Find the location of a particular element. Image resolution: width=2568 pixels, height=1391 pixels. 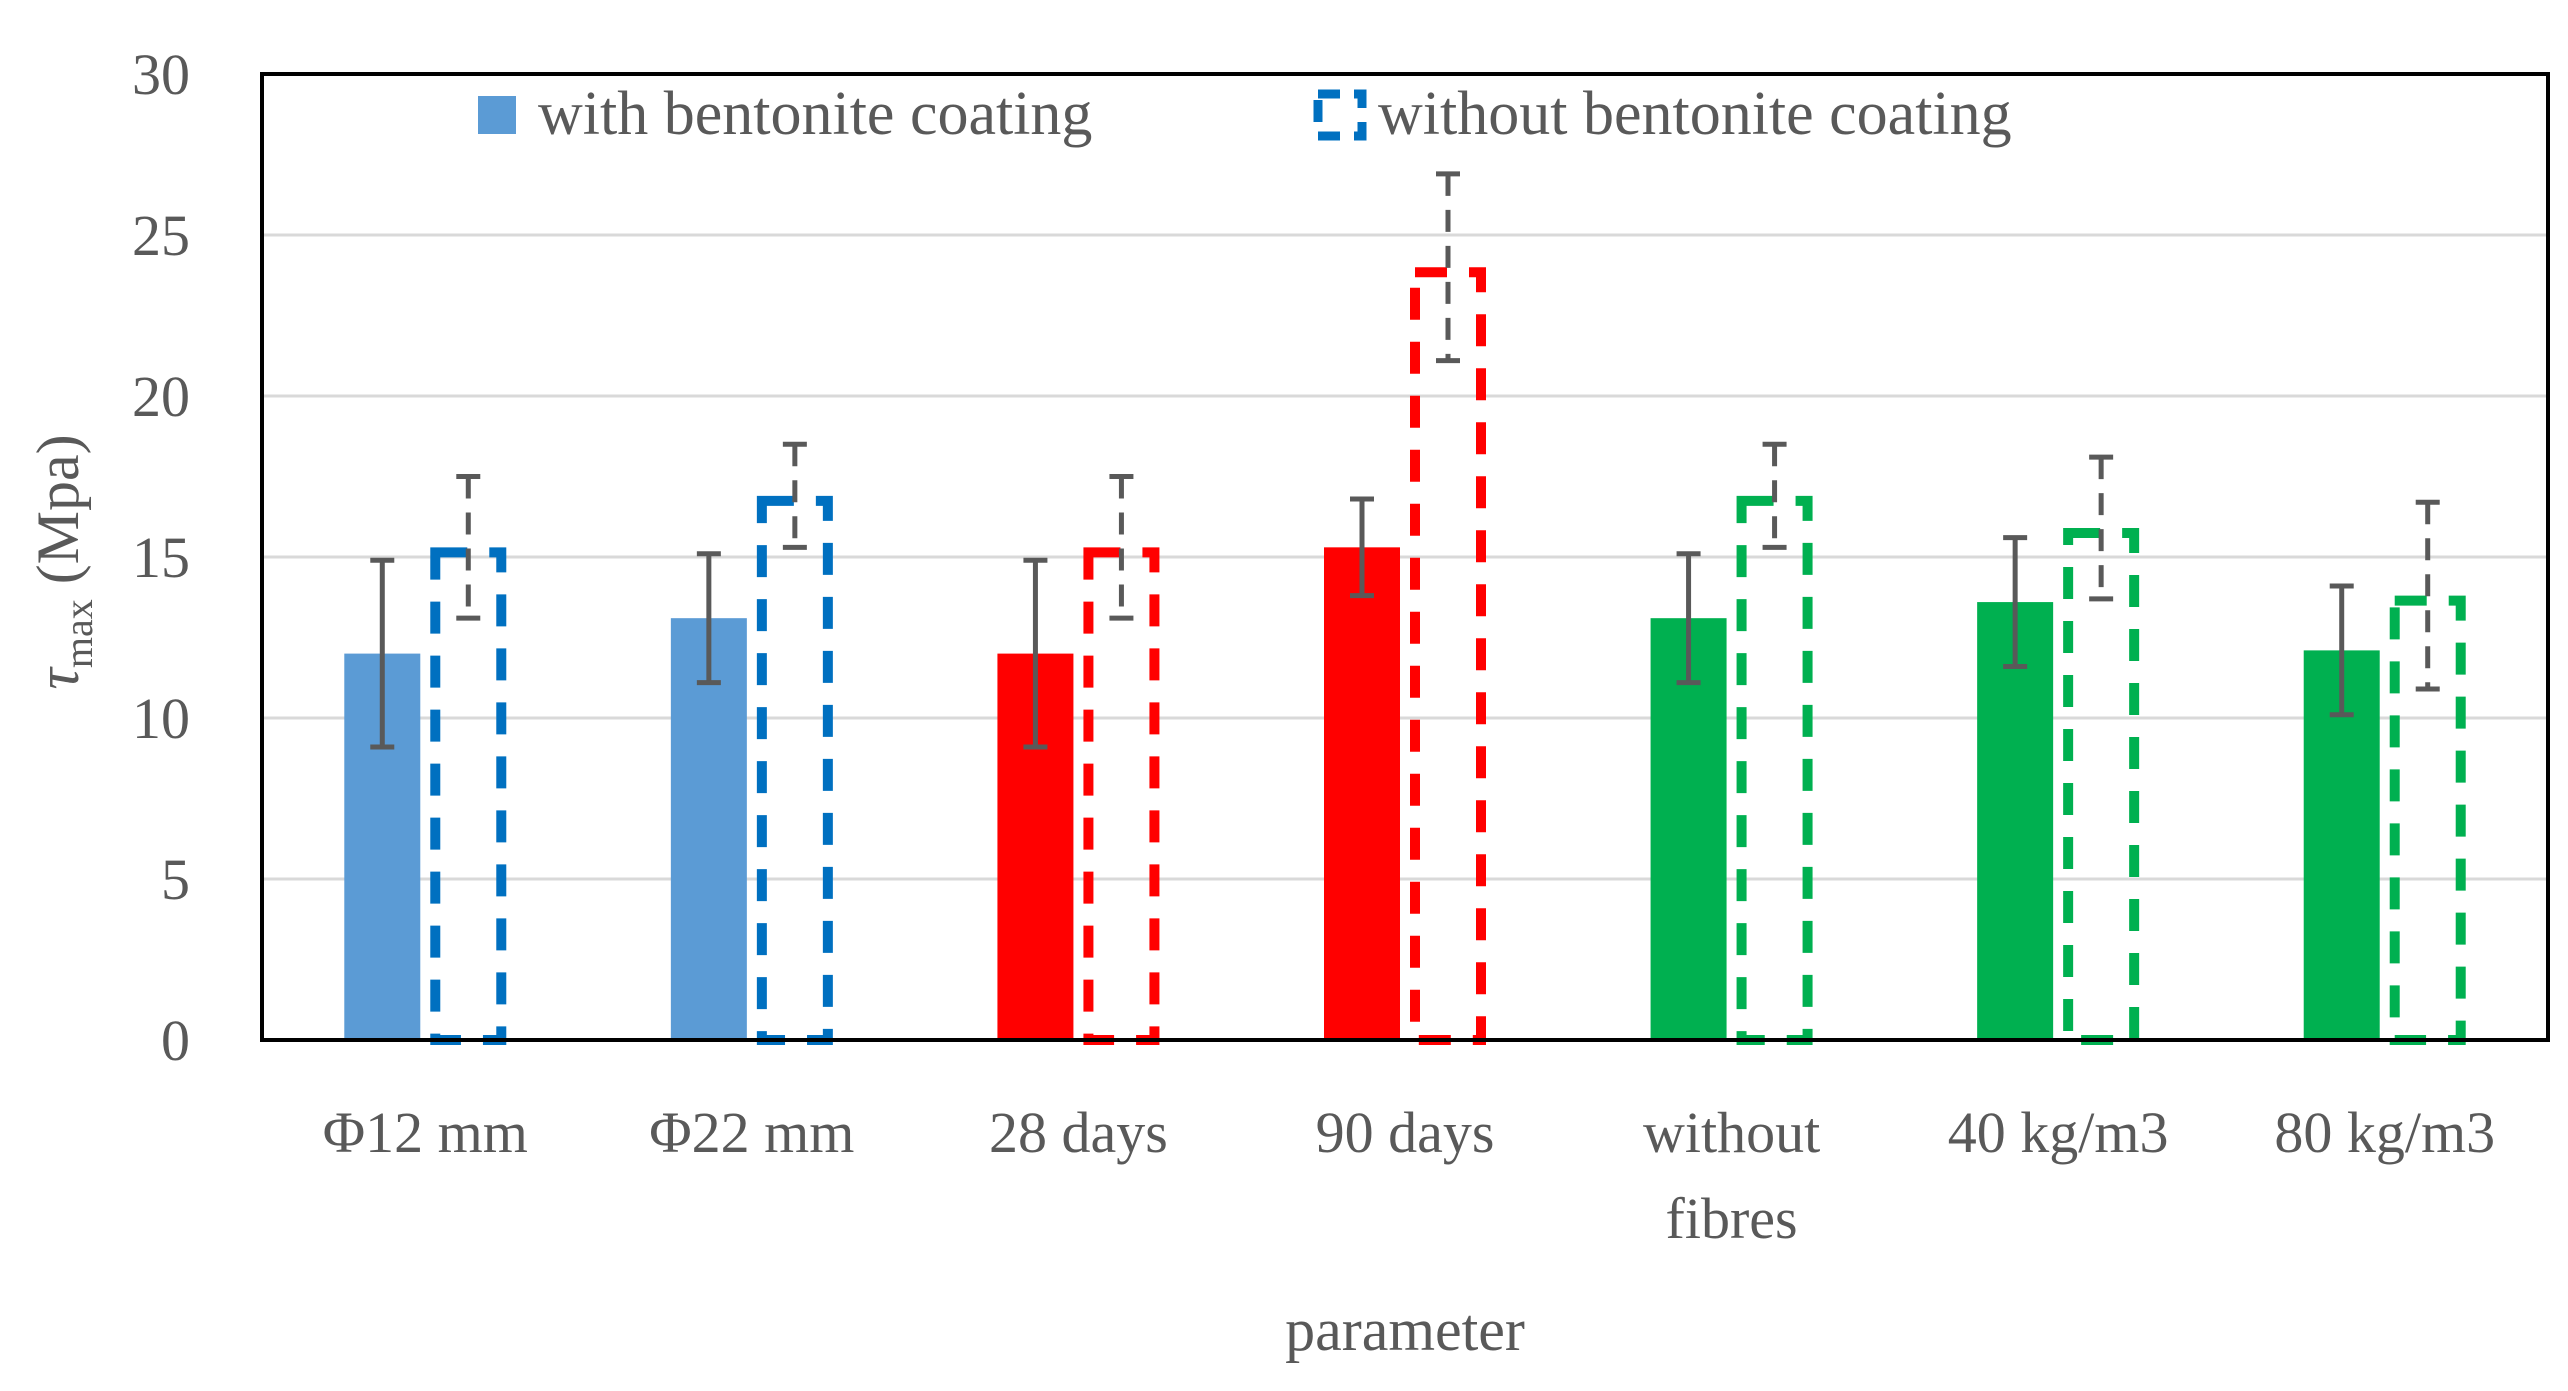

y-tick-label: 20 is located at coordinates (161, 396).